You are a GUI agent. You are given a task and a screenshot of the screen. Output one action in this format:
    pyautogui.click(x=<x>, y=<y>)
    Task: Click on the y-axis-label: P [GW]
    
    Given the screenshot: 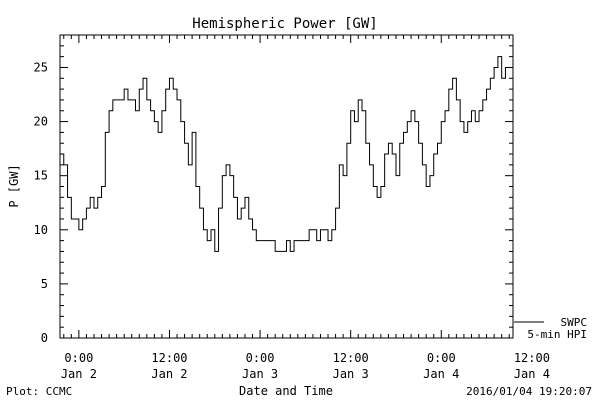 What is the action you would take?
    pyautogui.click(x=14, y=185)
    